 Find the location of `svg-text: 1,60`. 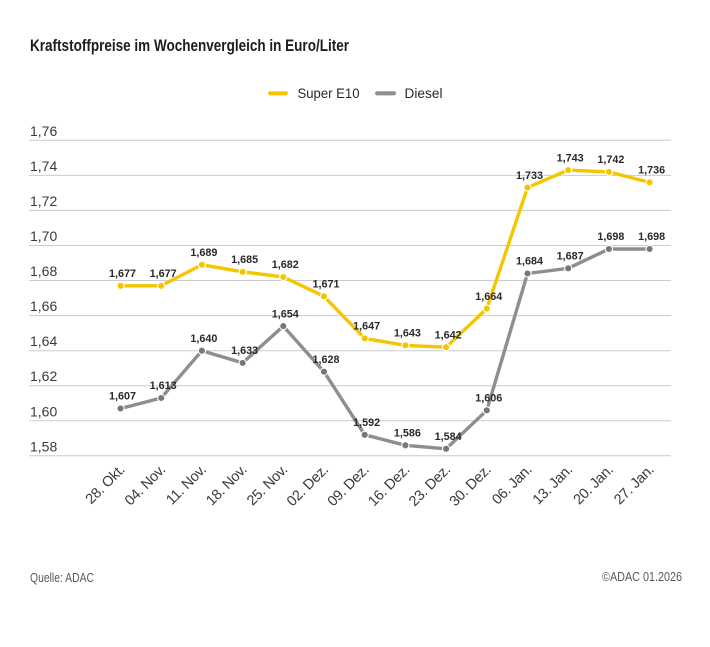

svg-text: 1,60 is located at coordinates (43, 411).